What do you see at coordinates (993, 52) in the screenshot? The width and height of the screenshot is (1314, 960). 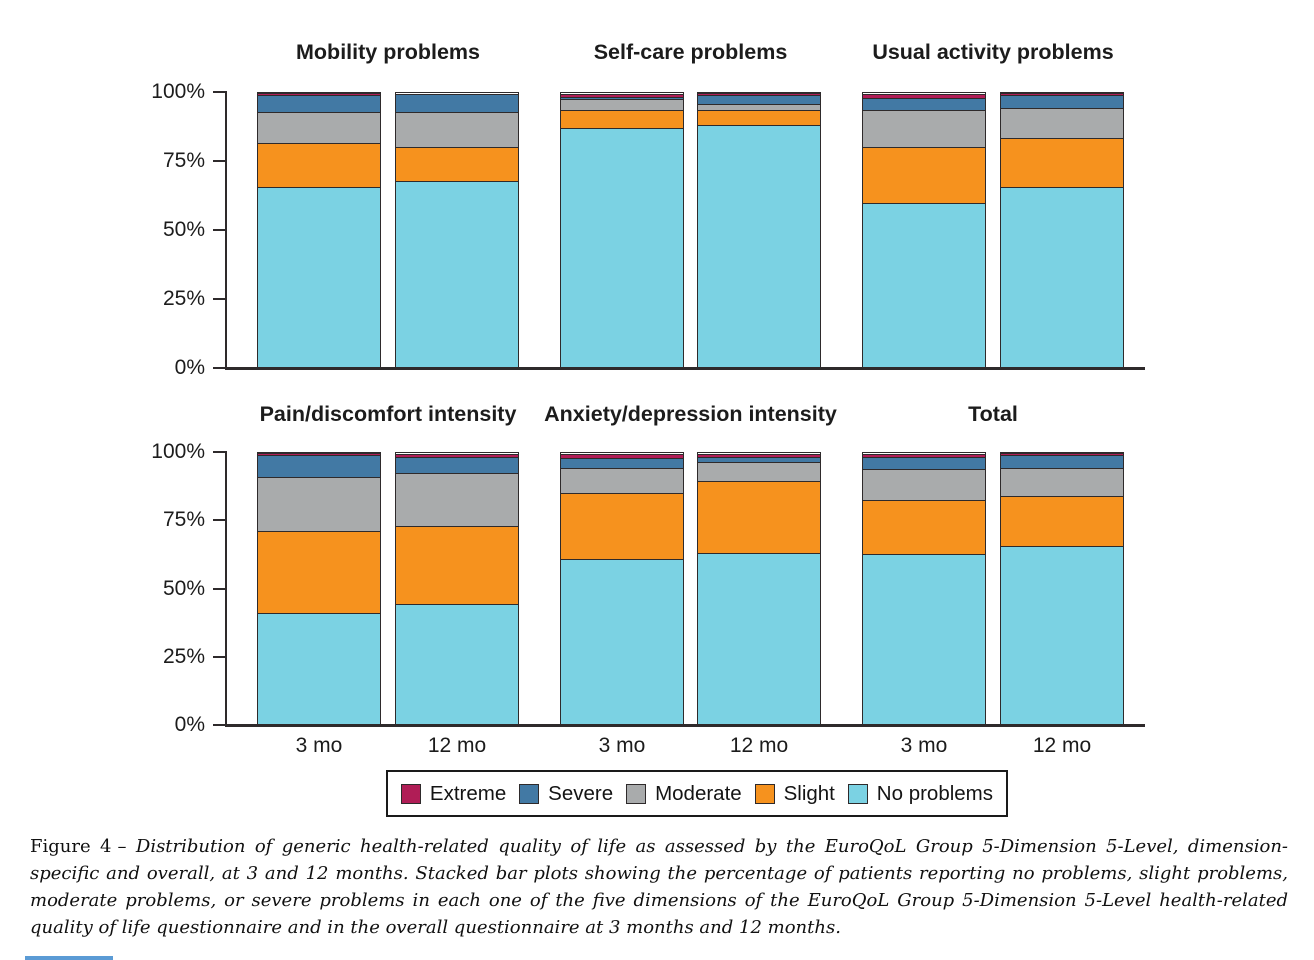 I see `panel-title: Usual activity problems` at bounding box center [993, 52].